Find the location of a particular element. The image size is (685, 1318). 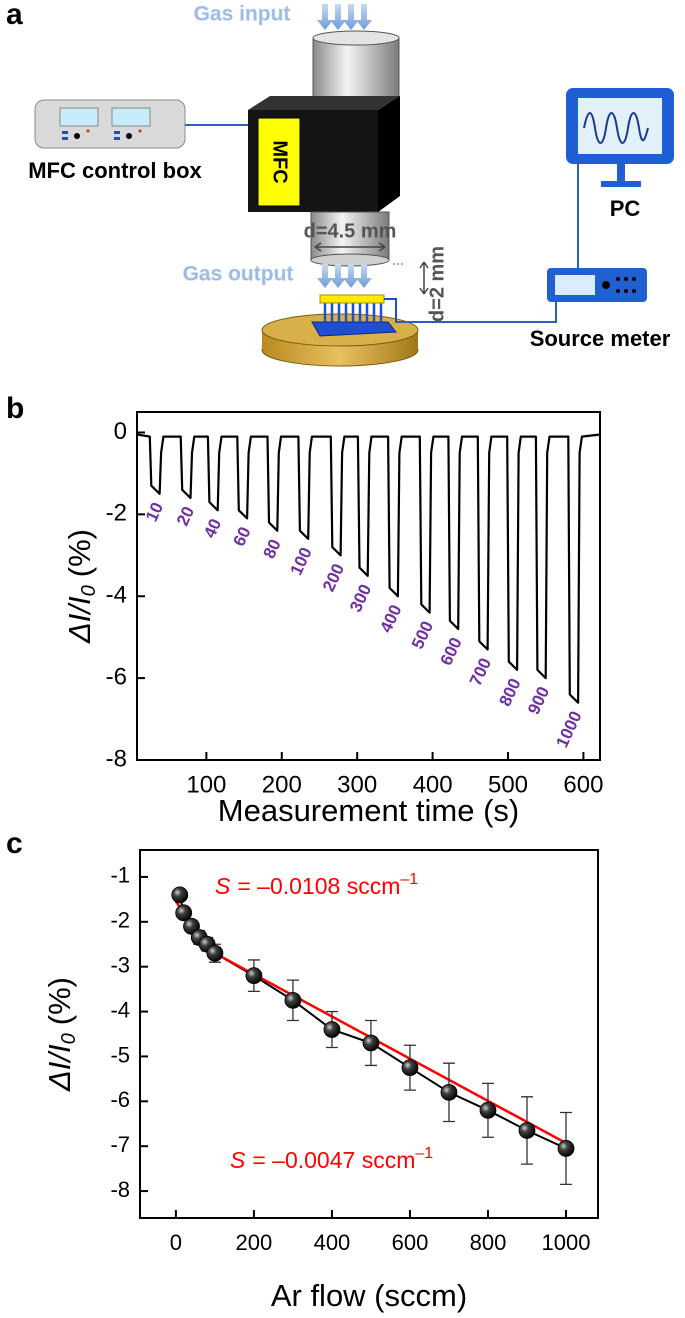

diameter-arrow is located at coordinates (350, 247).